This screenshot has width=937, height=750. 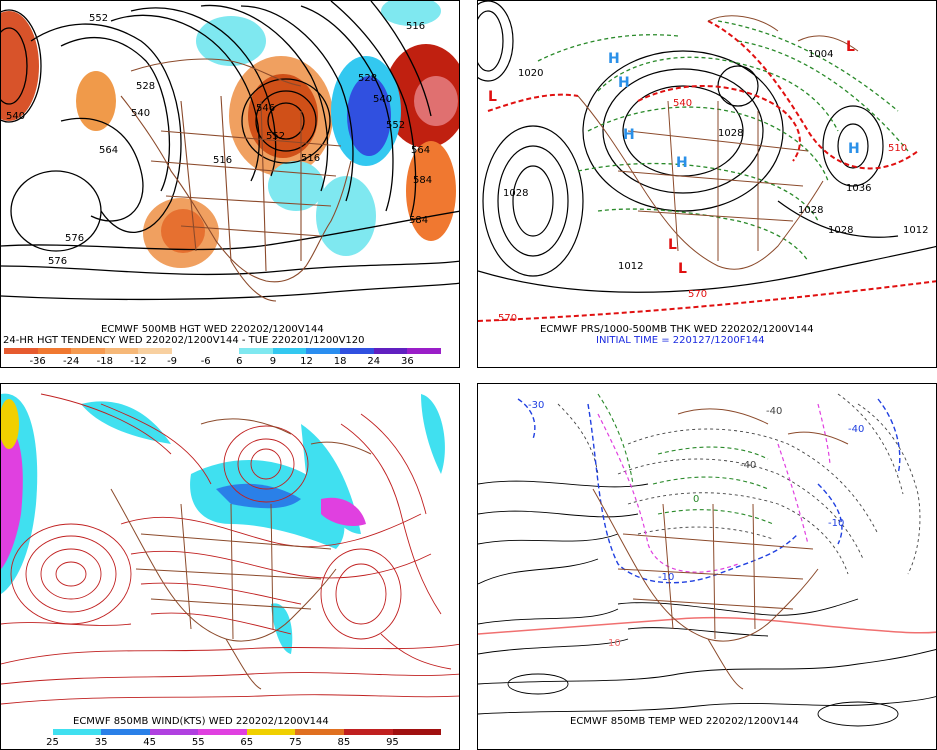 I want to click on colorbar-tick-label: -9, so click(x=172, y=361).